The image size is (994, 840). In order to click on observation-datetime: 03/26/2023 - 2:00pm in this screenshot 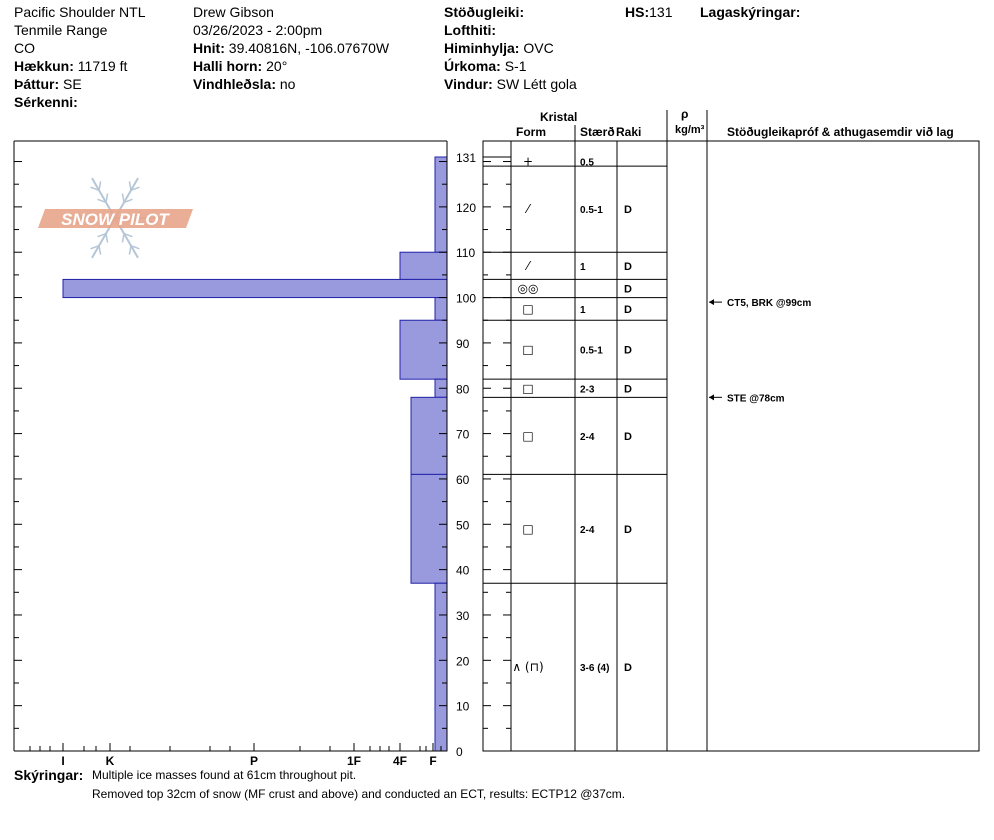, I will do `click(258, 30)`.